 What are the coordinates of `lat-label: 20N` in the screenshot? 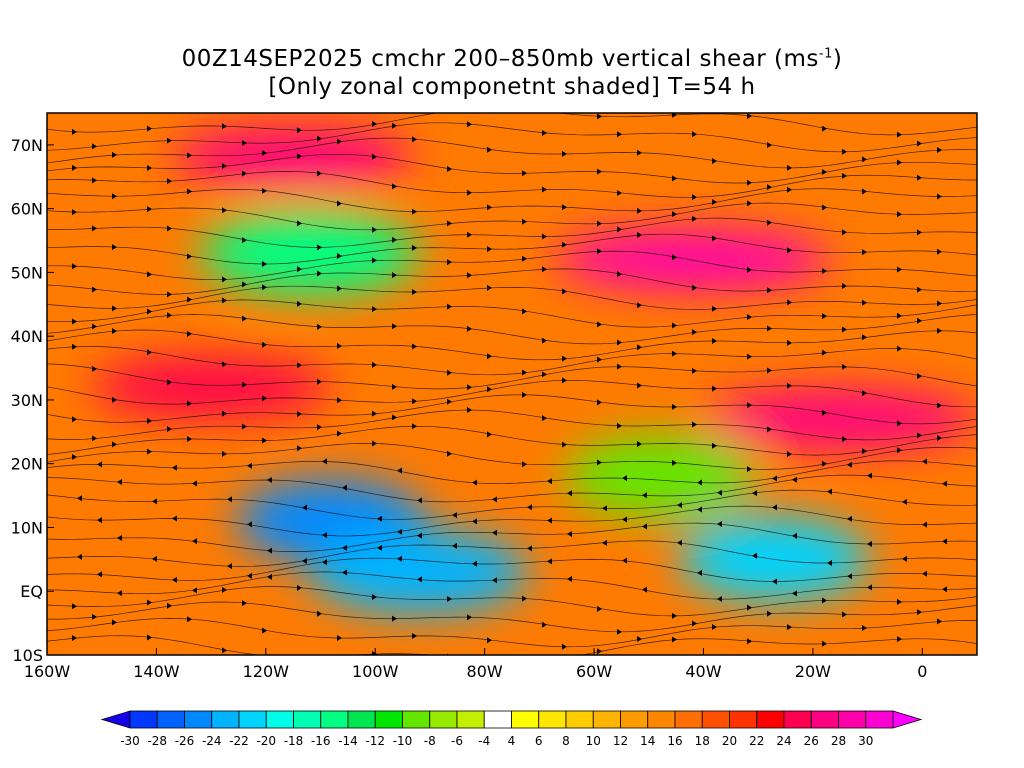 It's located at (27, 464).